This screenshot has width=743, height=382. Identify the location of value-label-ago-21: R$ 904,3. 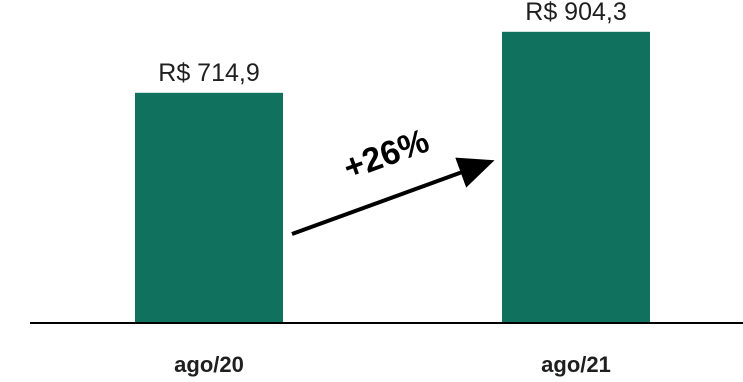
(575, 13).